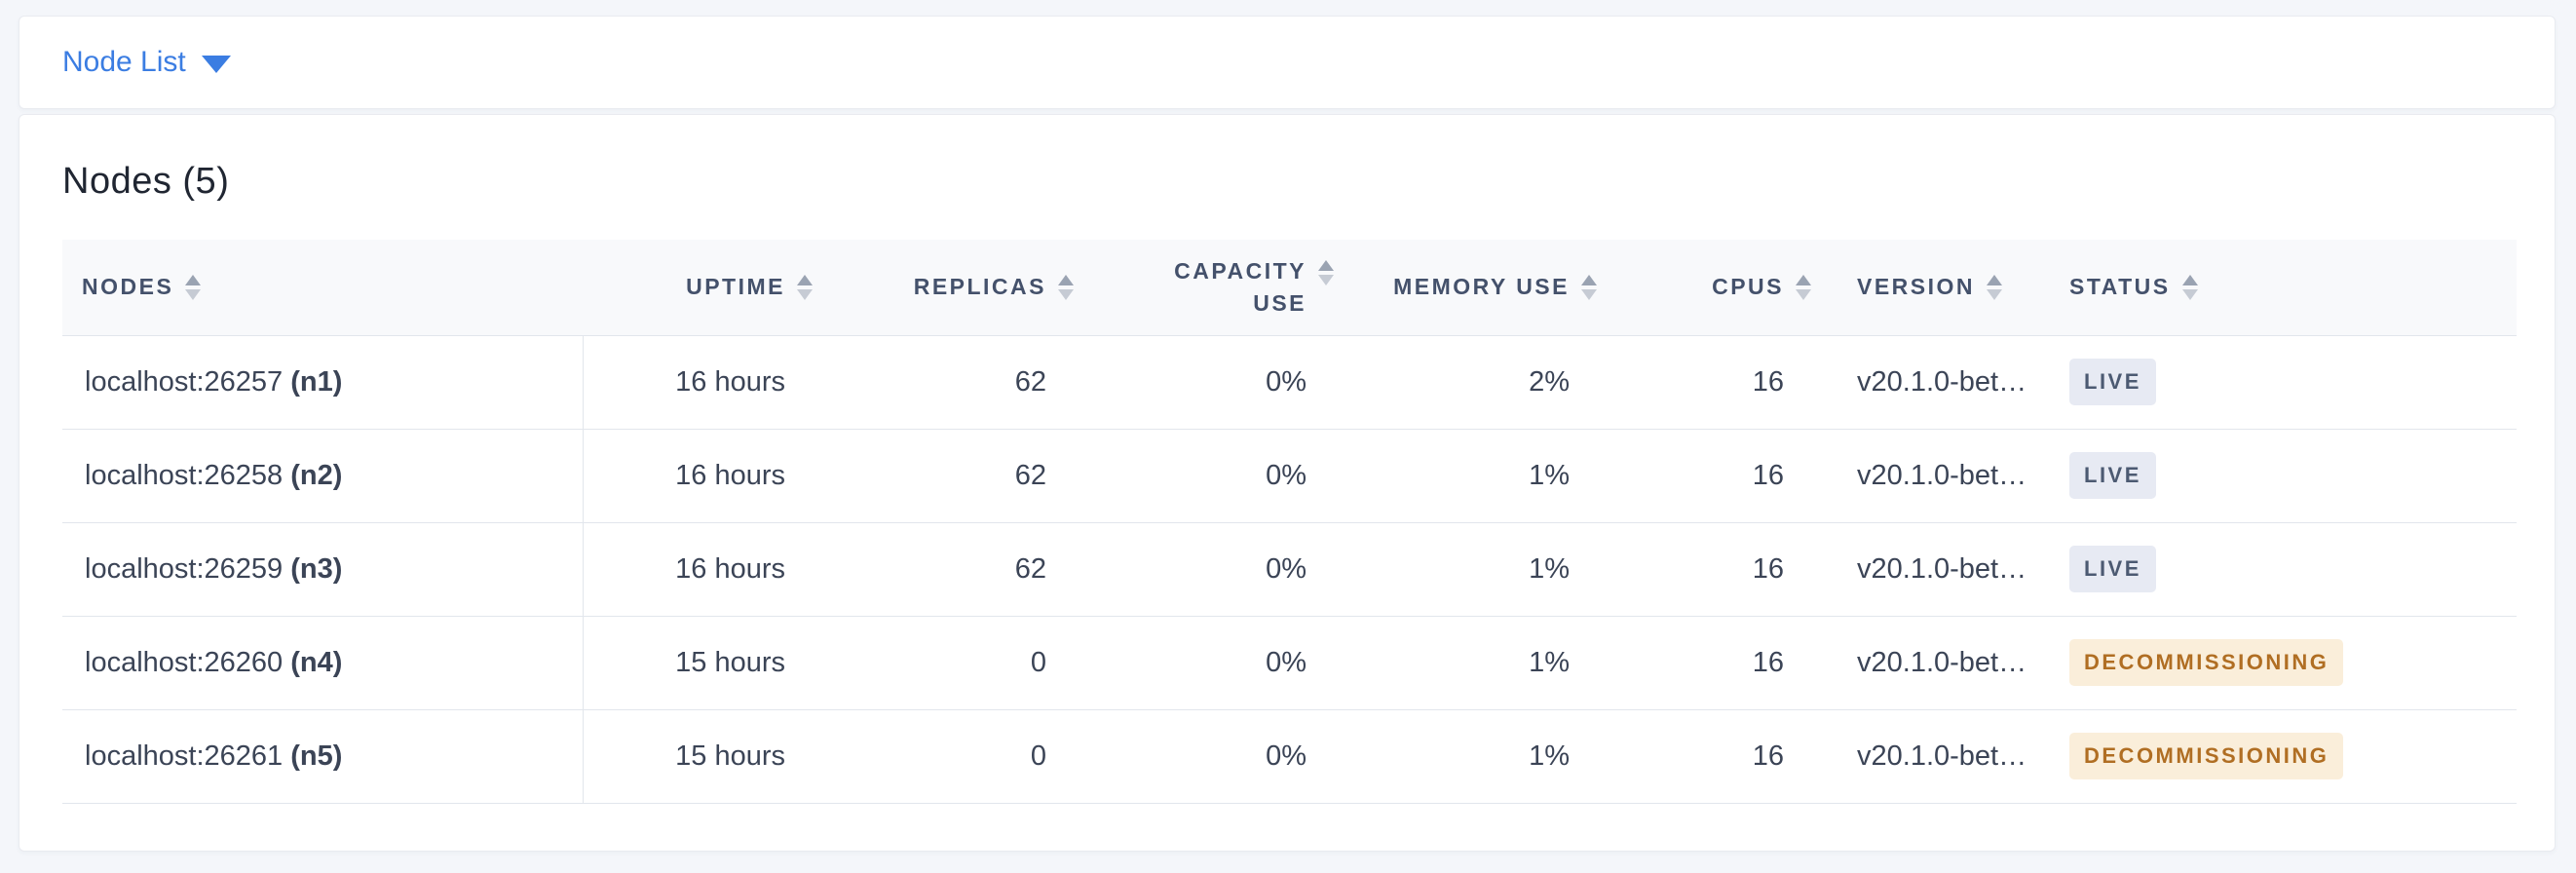  I want to click on node-list-dropdown: Node List, so click(146, 62).